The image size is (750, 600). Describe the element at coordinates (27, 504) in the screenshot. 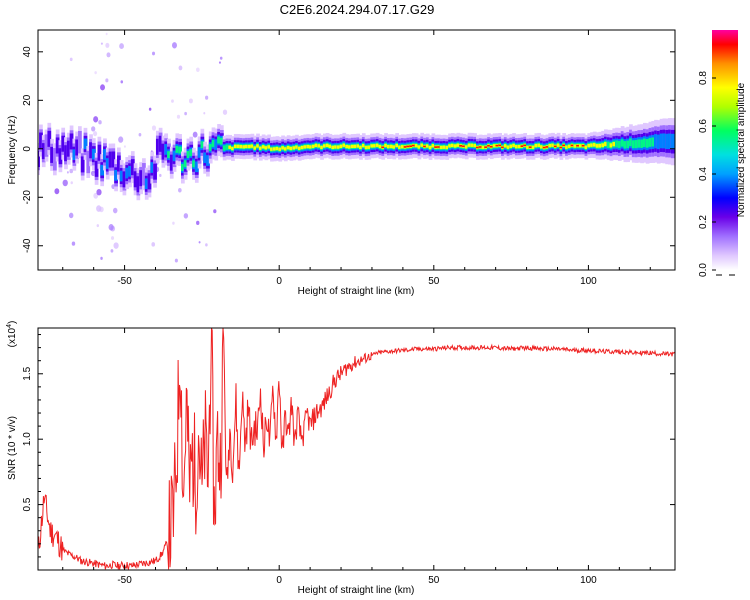

I see `snr-y-tick-label: 0.5` at that location.